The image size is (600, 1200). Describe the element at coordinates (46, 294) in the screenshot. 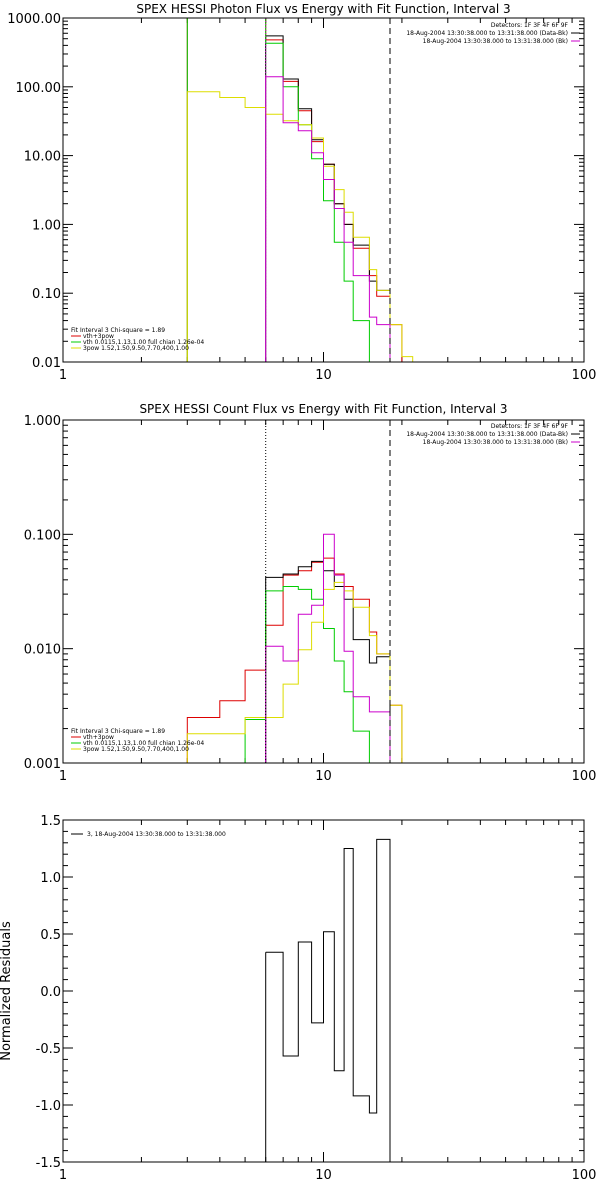

I see `y-tick-label: 0.10` at that location.